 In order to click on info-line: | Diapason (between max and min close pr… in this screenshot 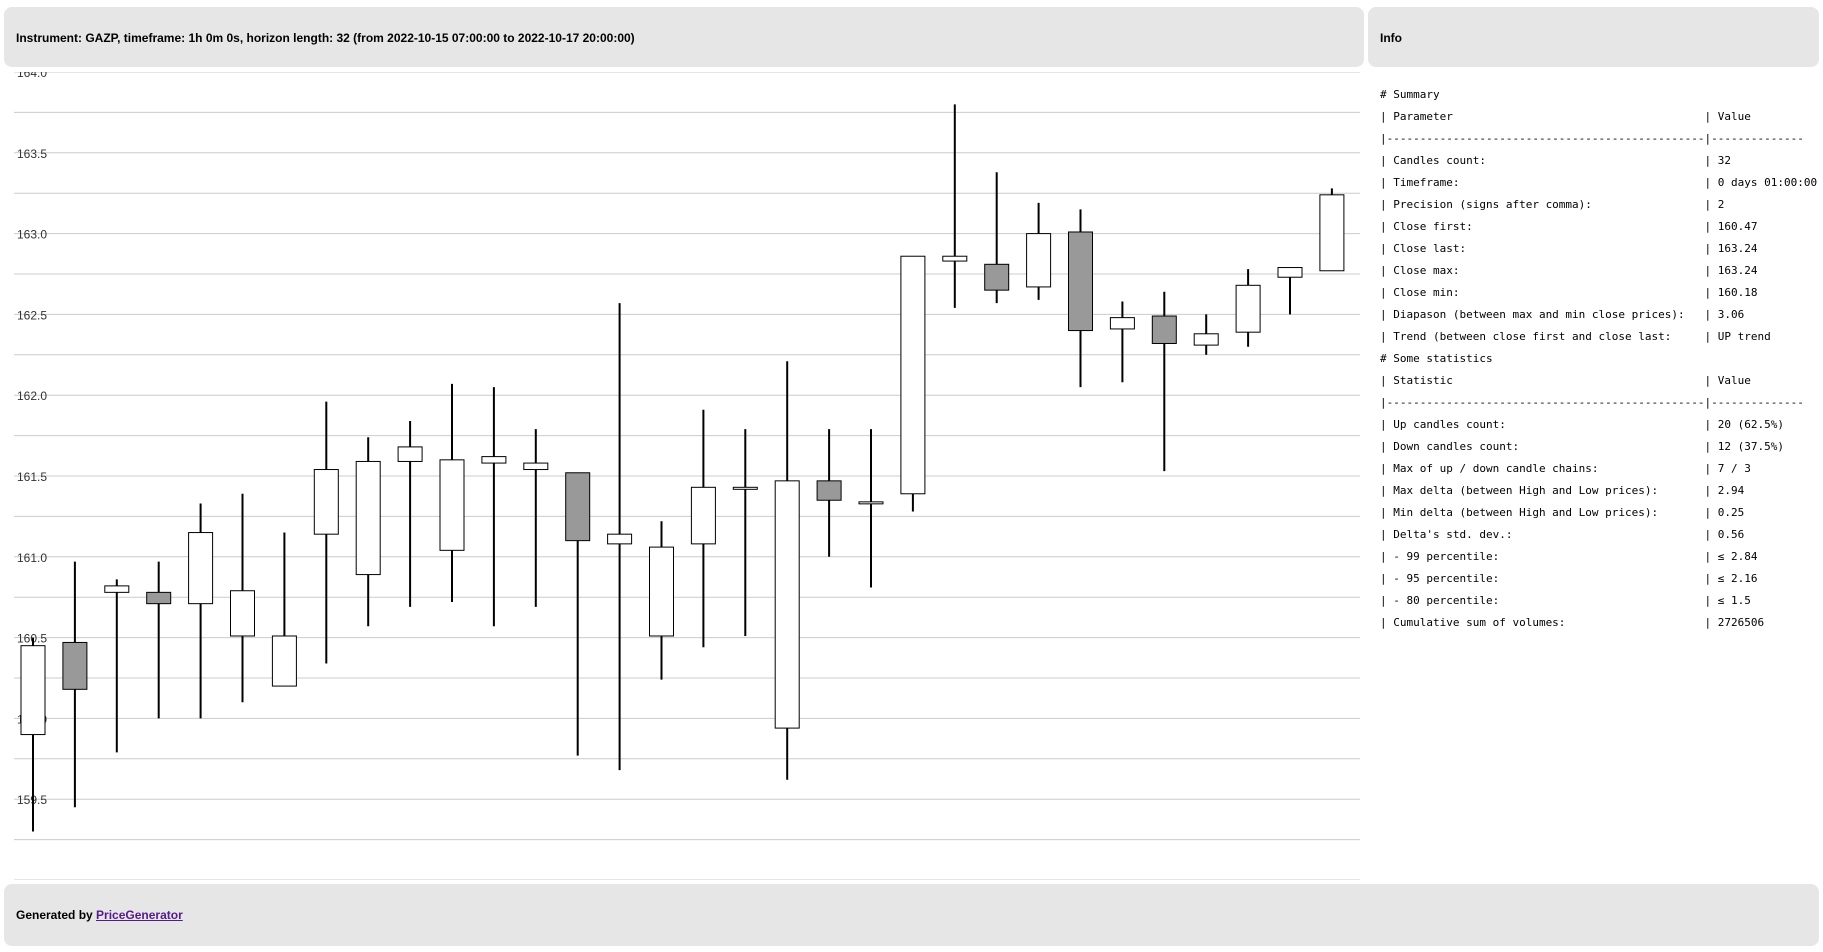, I will do `click(1562, 314)`.